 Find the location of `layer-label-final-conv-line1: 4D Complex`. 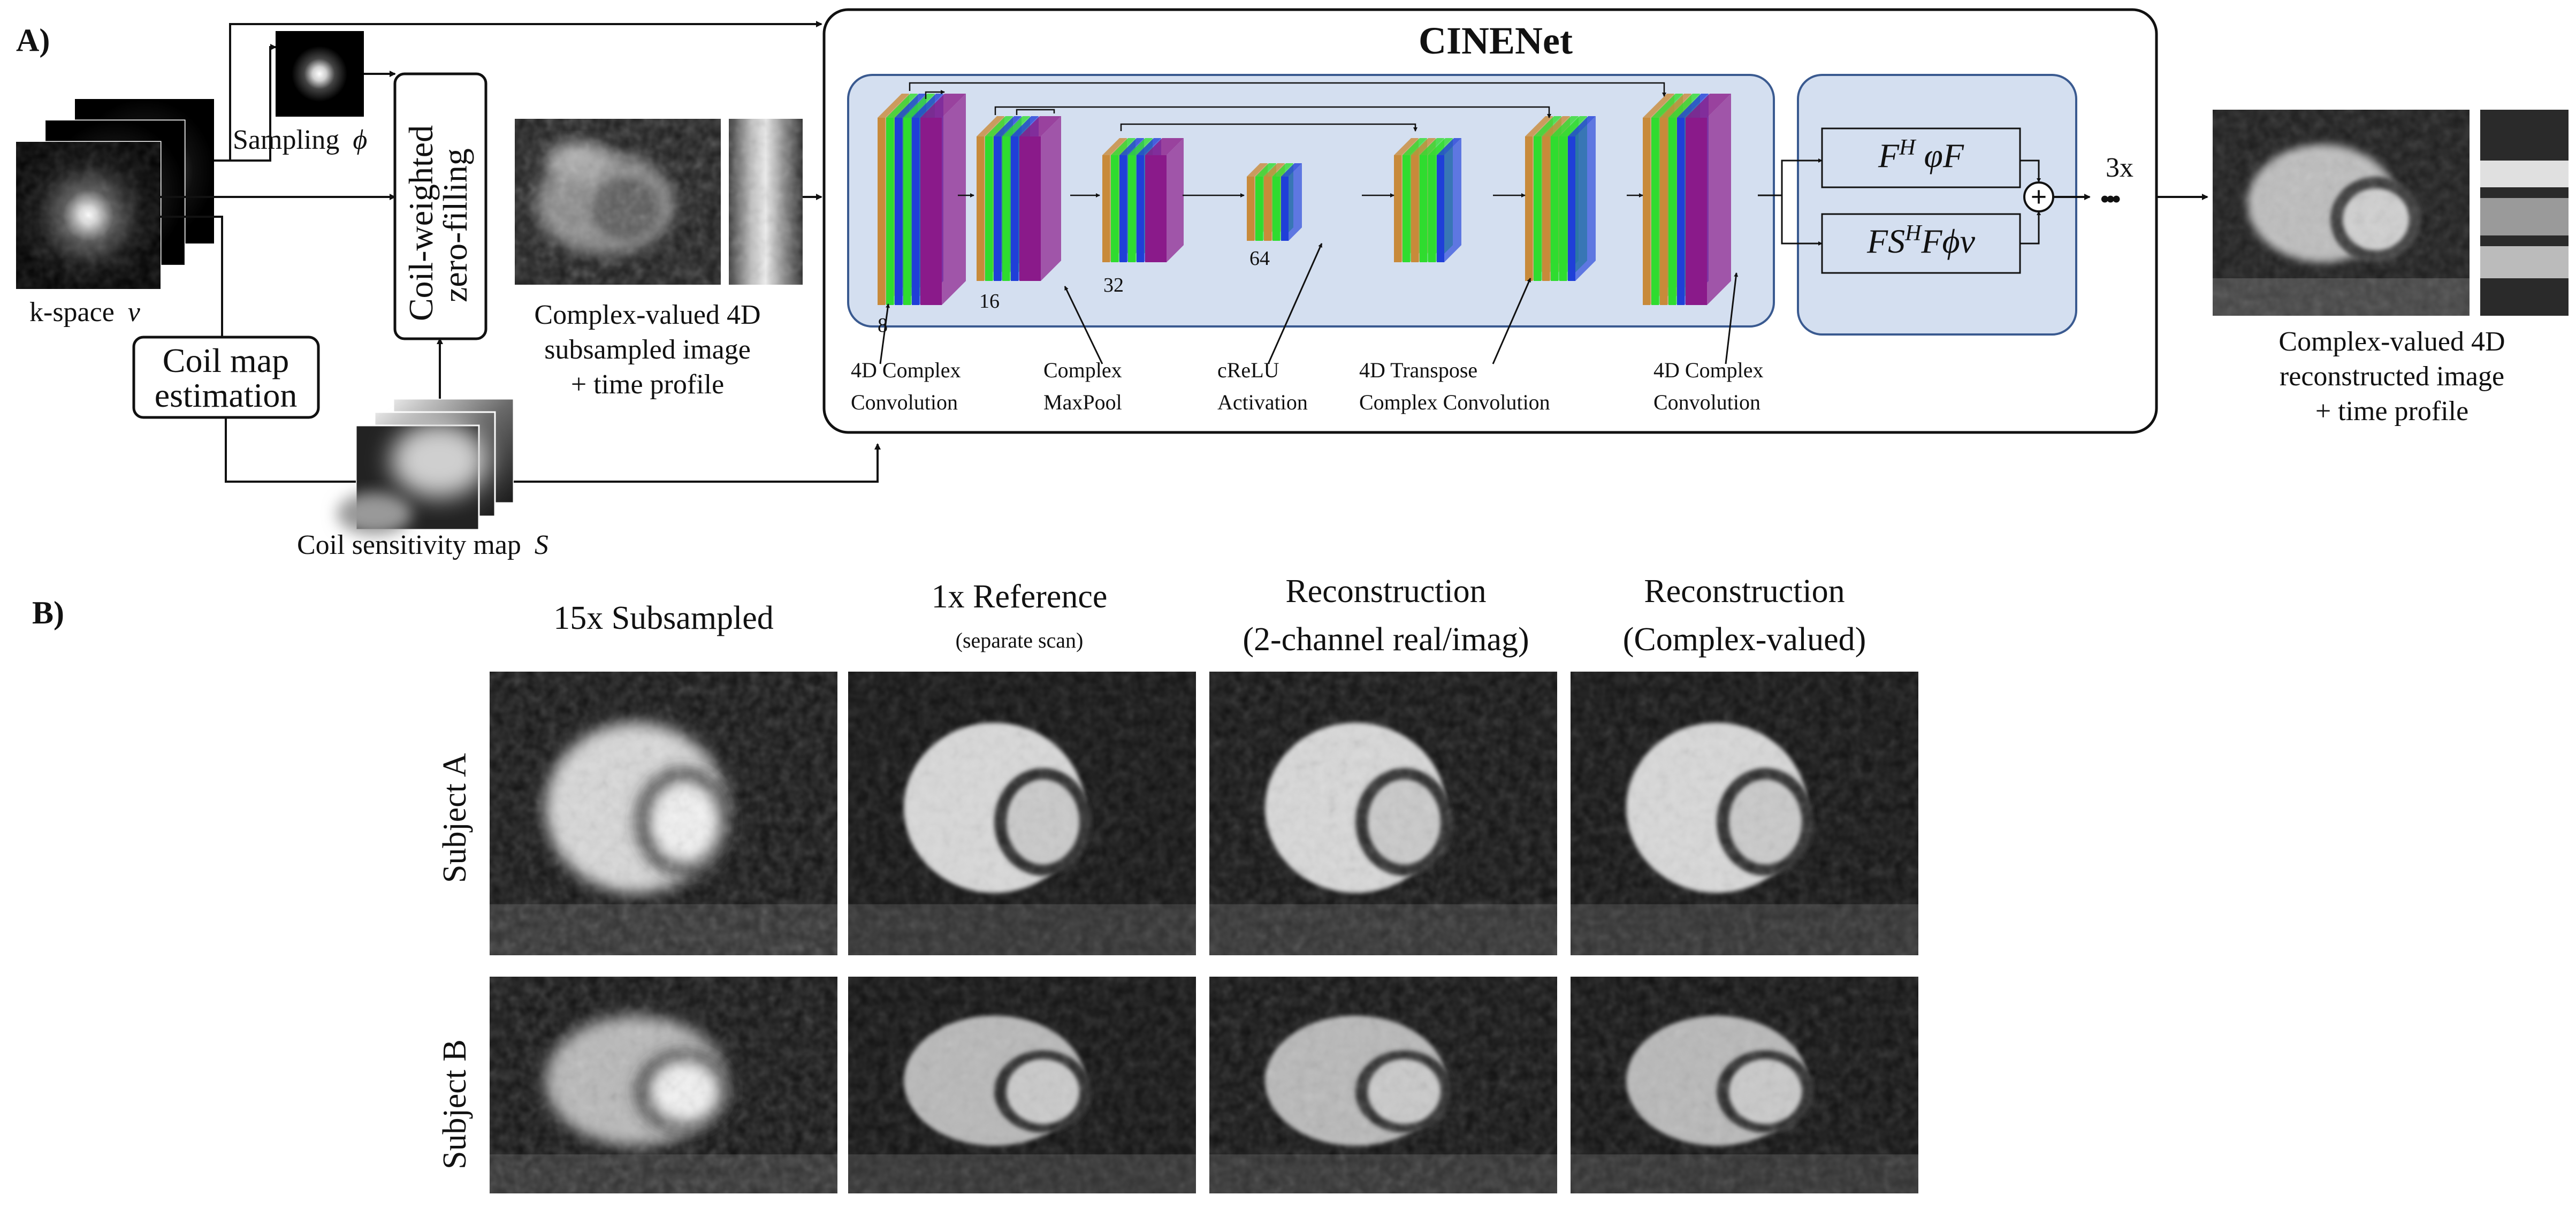

layer-label-final-conv-line1: 4D Complex is located at coordinates (1708, 370).